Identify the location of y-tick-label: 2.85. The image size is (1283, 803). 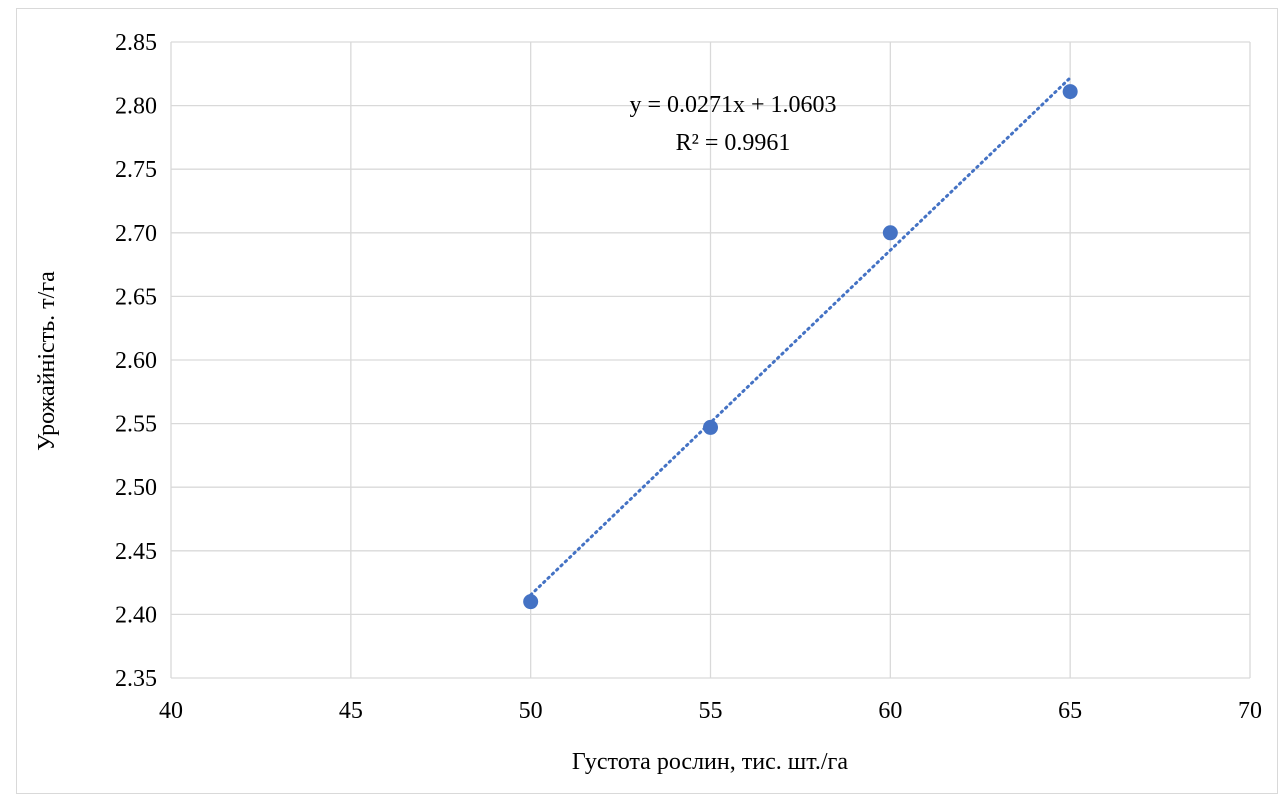
(136, 43).